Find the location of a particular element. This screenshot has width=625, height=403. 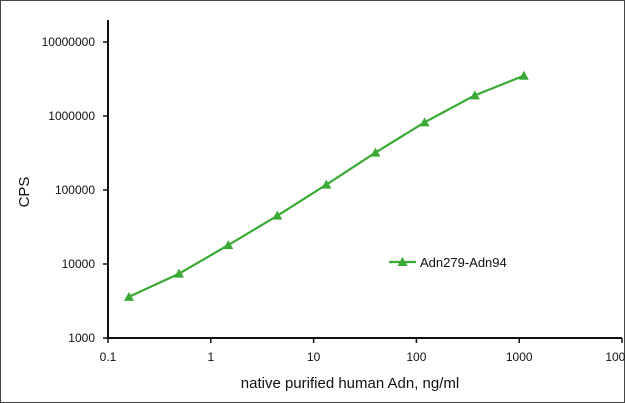

x-tick-label: 1 is located at coordinates (210, 357).